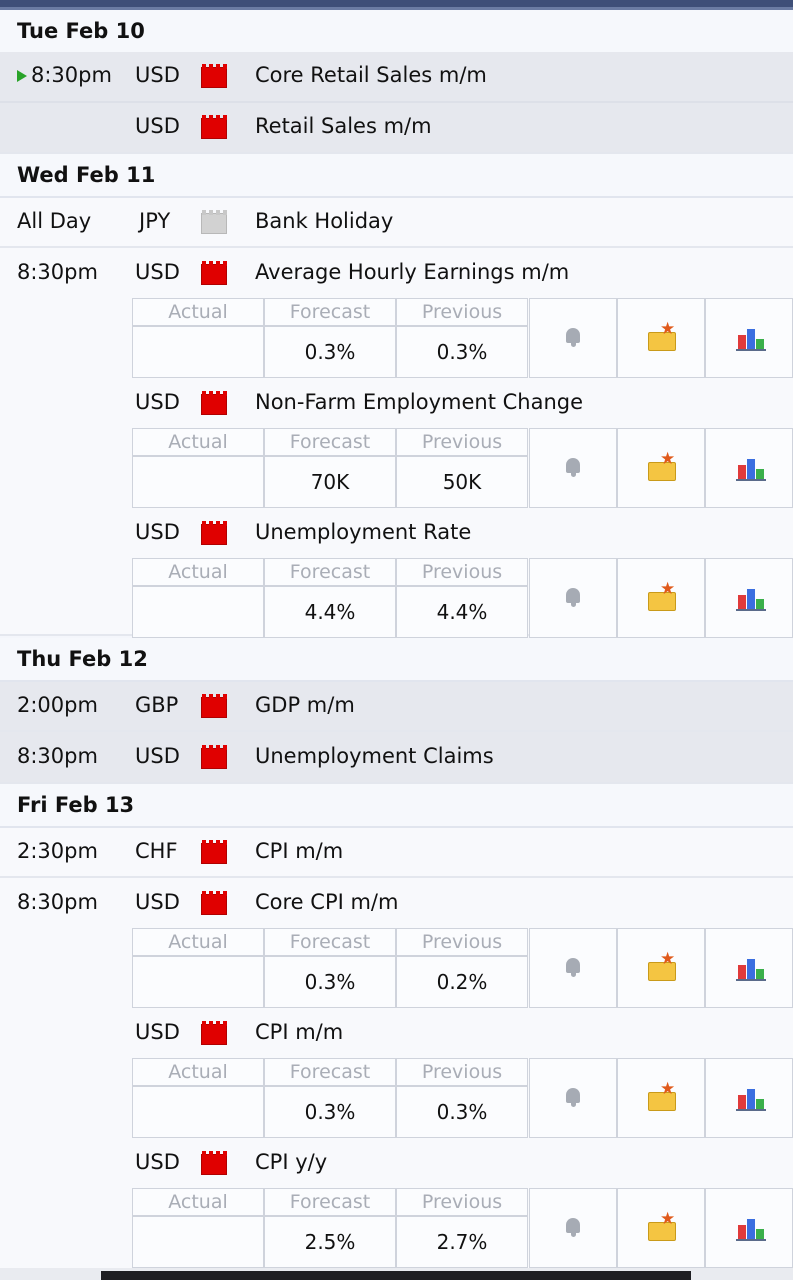  I want to click on event-detail: Actual Forecast Previous 4.4% 4.4% ★, so click(462, 598).